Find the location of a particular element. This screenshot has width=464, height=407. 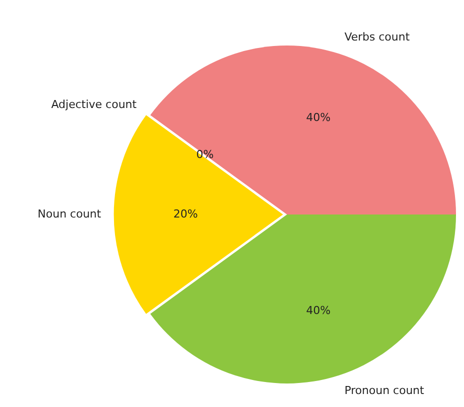

slice-label: Verbs count is located at coordinates (377, 37).